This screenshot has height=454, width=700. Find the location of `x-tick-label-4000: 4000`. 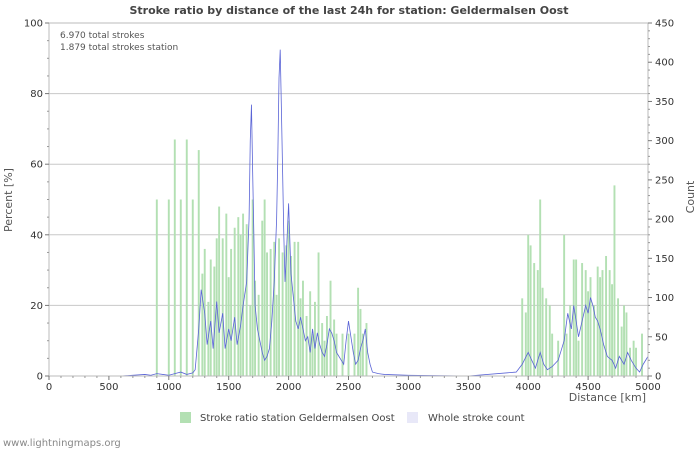

x-tick-label-4000: 4000 is located at coordinates (527, 387).